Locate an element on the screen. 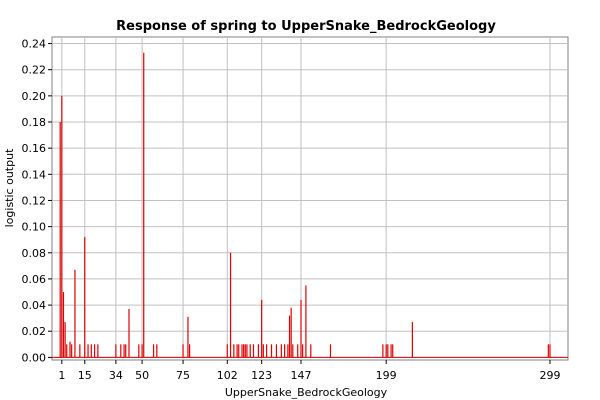 The width and height of the screenshot is (600, 400). y-tick-label: 0.16 is located at coordinates (34, 148).